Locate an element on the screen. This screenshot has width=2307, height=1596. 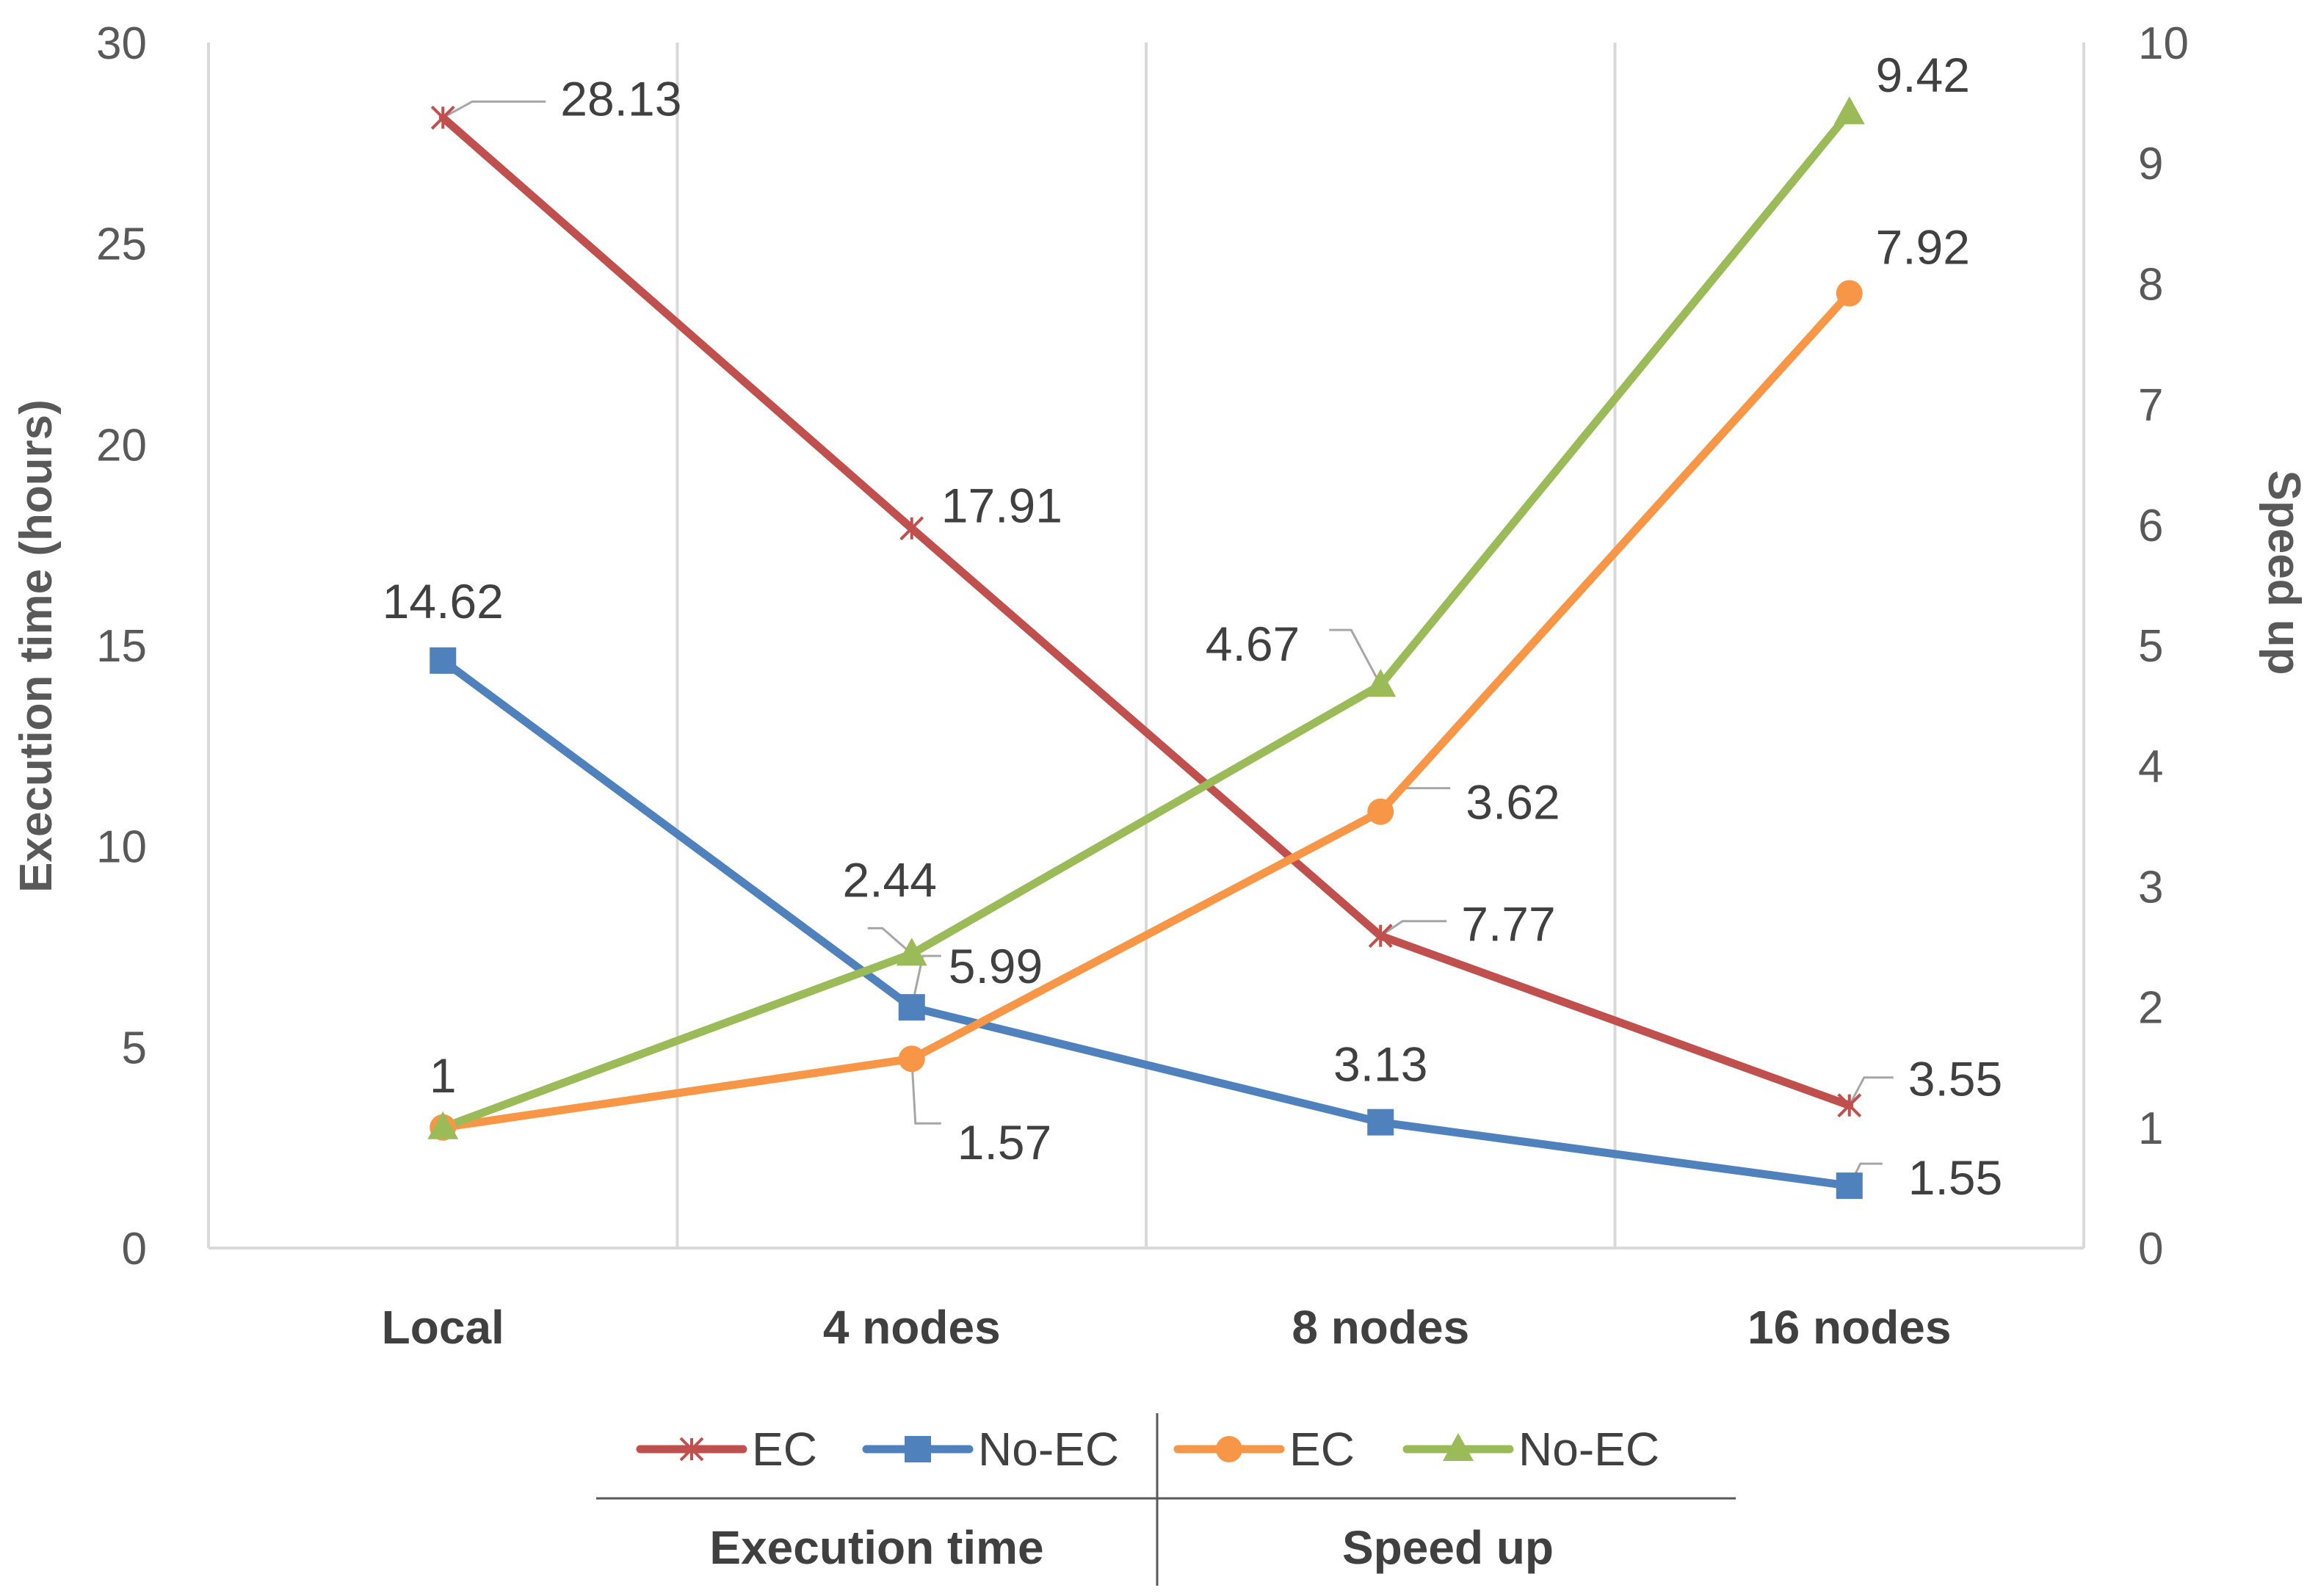
right-tick-label: 6 is located at coordinates (2151, 526).